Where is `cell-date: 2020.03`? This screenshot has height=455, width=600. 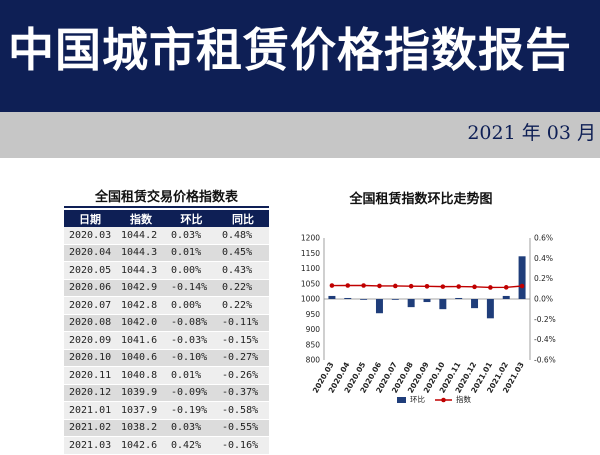 cell-date: 2020.03 is located at coordinates (90, 236).